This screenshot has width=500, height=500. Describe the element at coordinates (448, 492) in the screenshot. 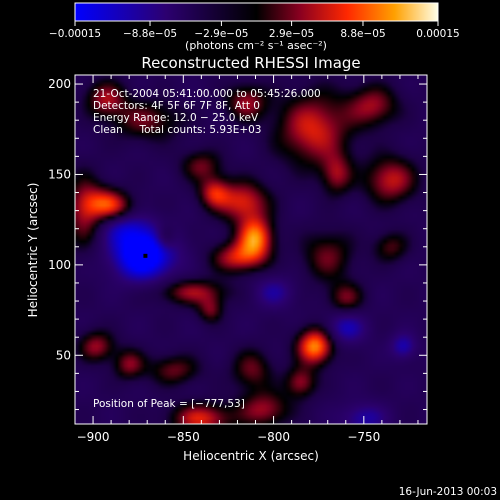

I see `footer-date: 16-Jun-2013 00:03` at that location.